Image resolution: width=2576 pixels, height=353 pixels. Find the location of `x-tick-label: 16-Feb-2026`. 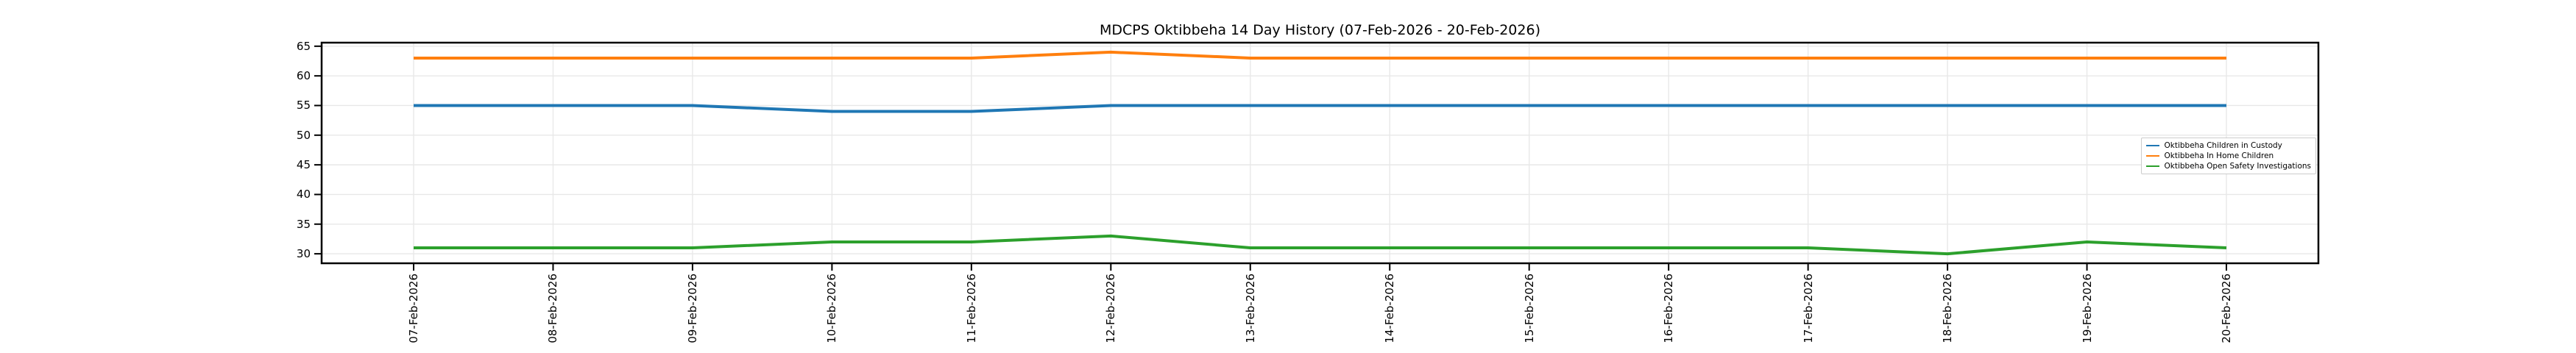

x-tick-label: 16-Feb-2026 is located at coordinates (1669, 309).